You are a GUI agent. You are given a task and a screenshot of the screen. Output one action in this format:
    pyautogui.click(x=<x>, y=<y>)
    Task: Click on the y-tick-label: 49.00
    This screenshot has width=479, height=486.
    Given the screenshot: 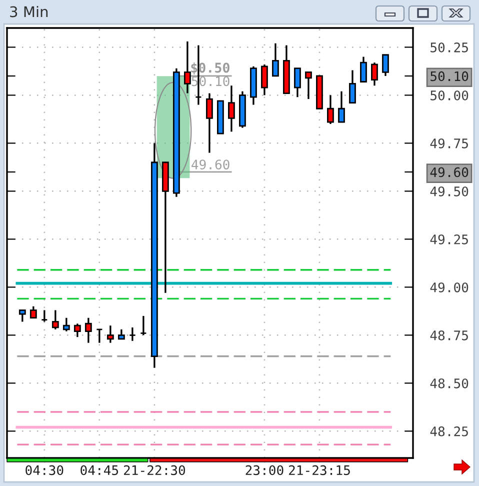 What is the action you would take?
    pyautogui.click(x=449, y=287)
    